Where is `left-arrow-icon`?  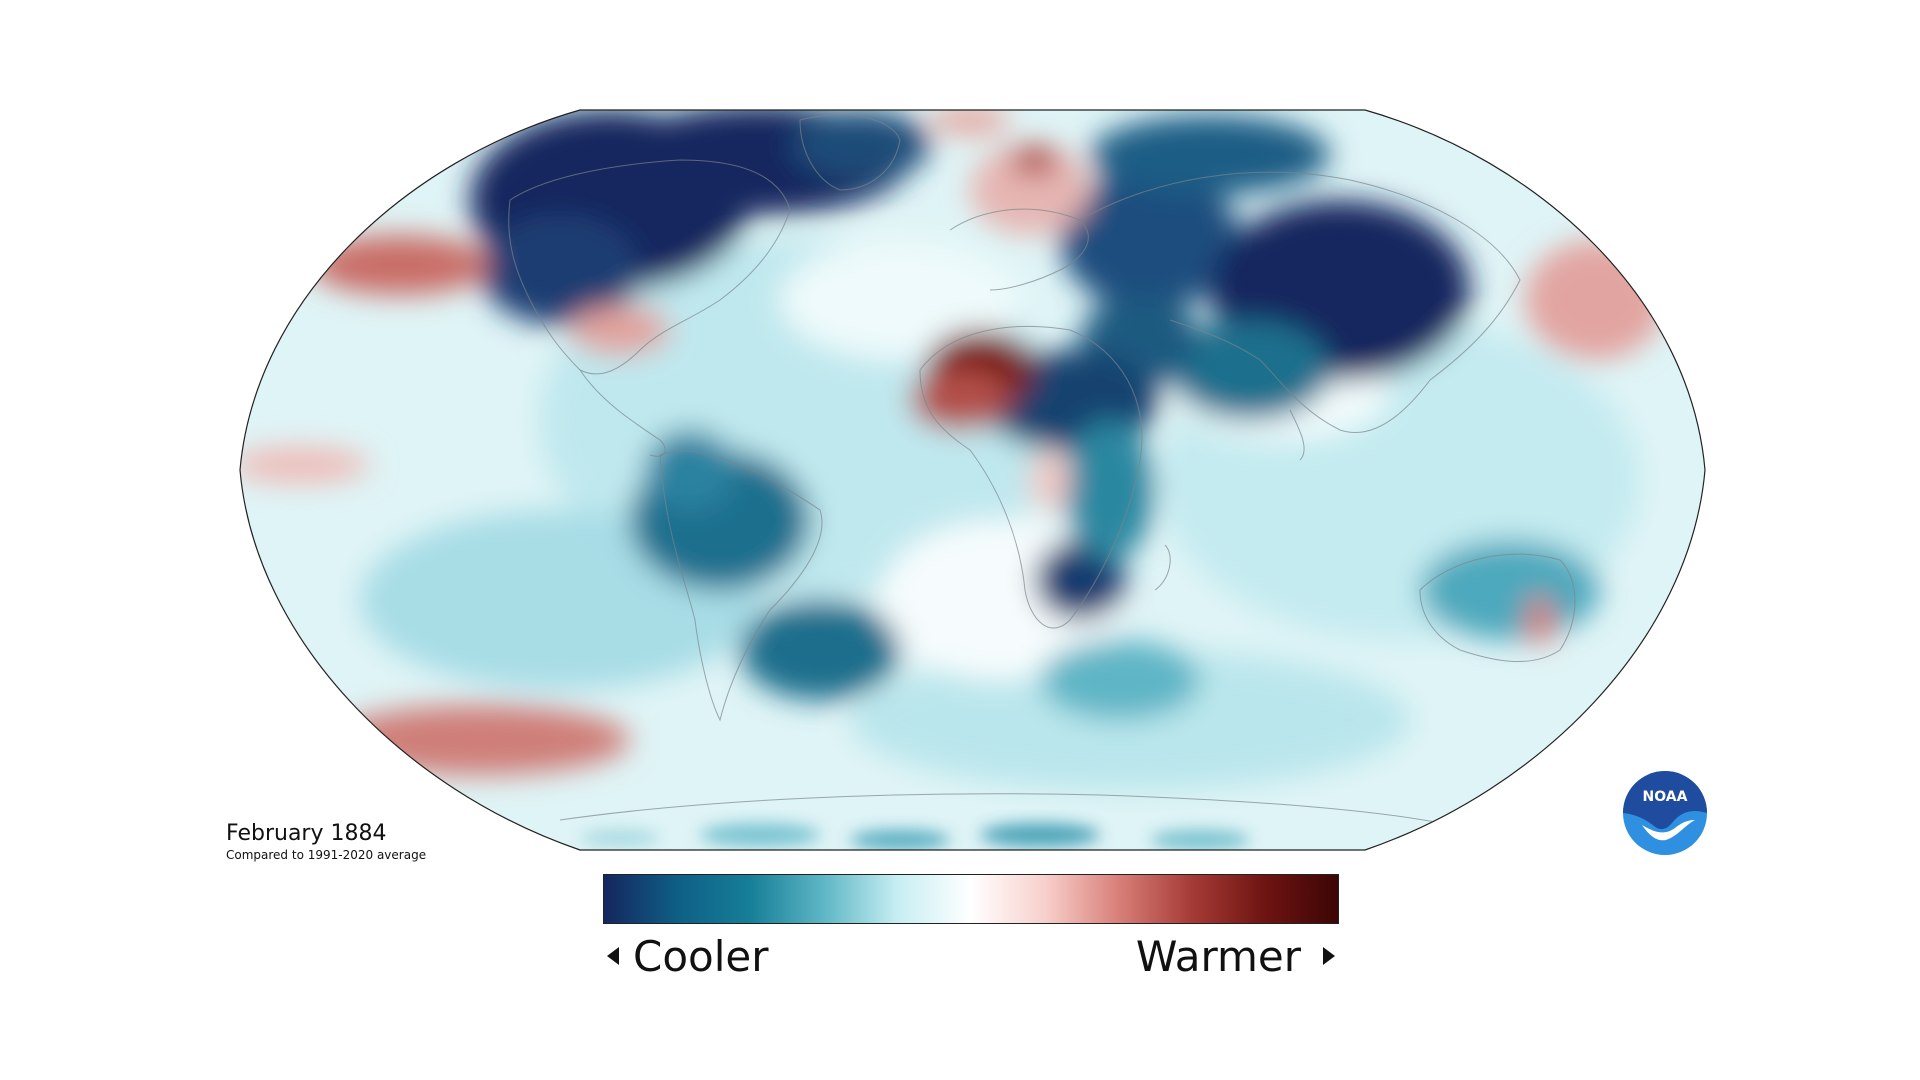 left-arrow-icon is located at coordinates (613, 956).